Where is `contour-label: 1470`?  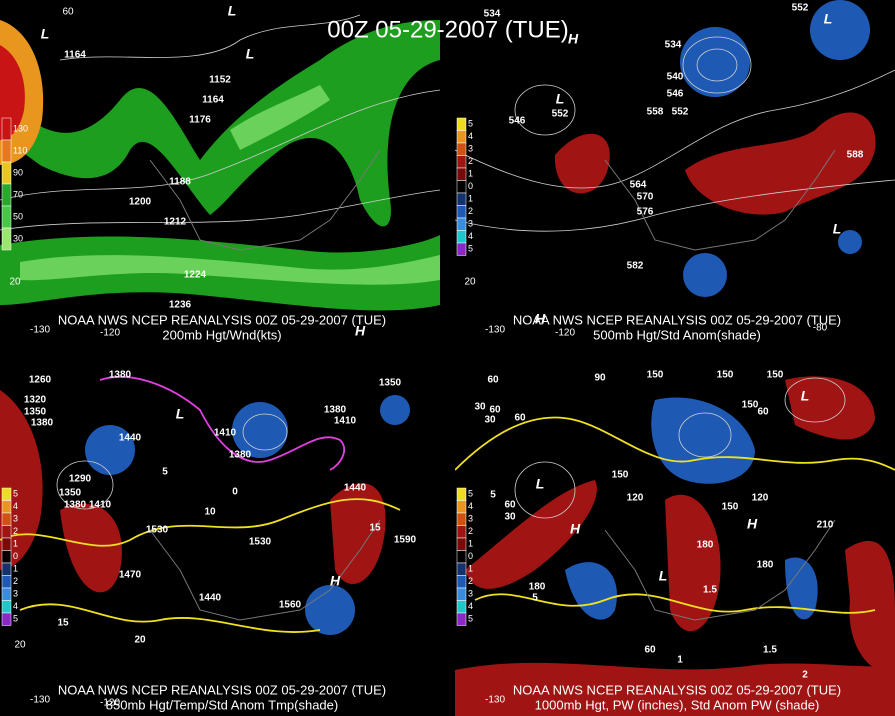
contour-label: 1470 is located at coordinates (130, 575).